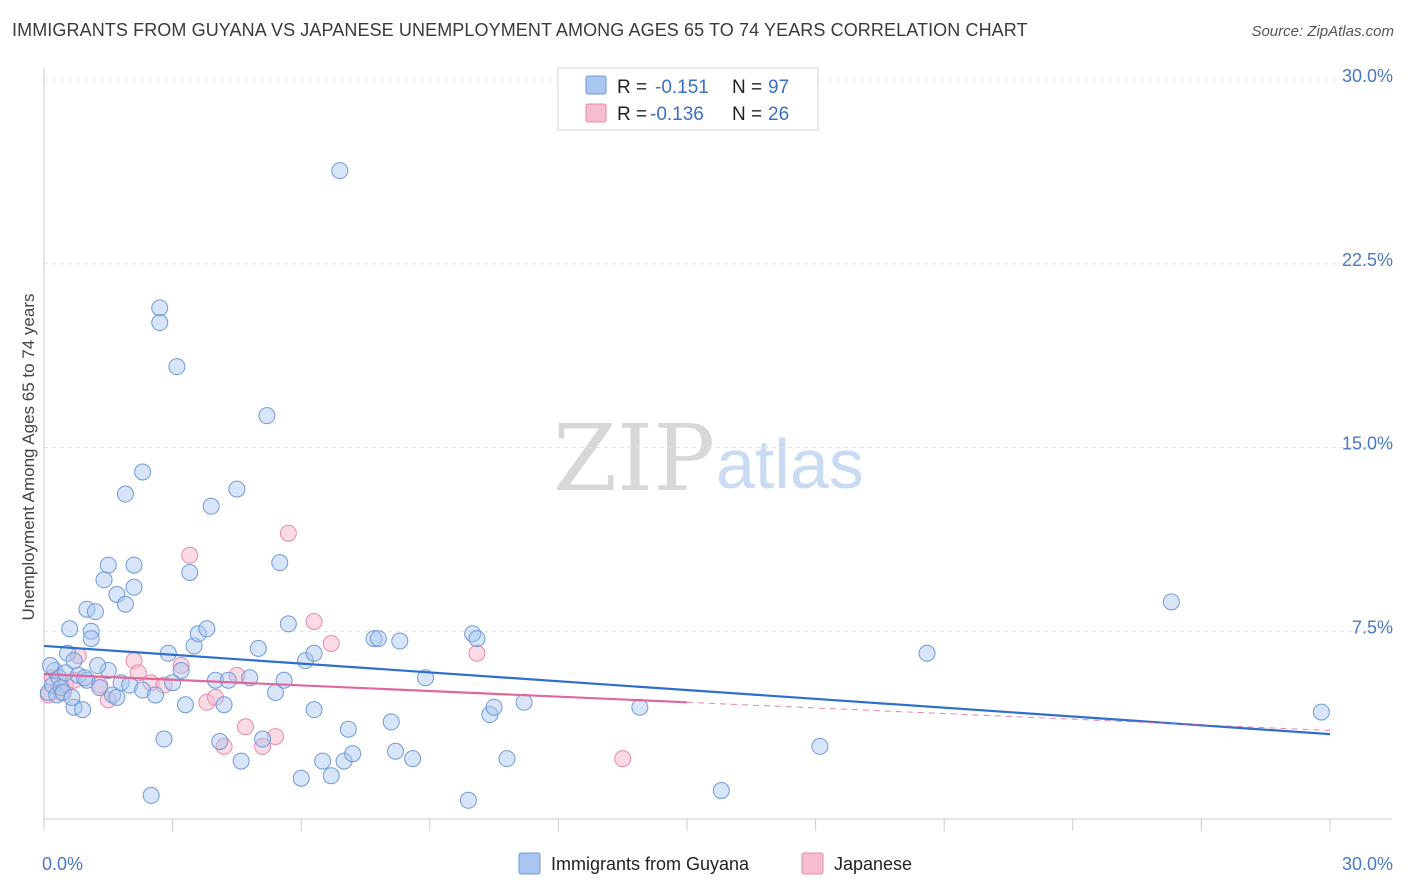 The width and height of the screenshot is (1406, 892). Describe the element at coordinates (1372, 627) in the screenshot. I see `y-tick-label: 7.5%` at that location.